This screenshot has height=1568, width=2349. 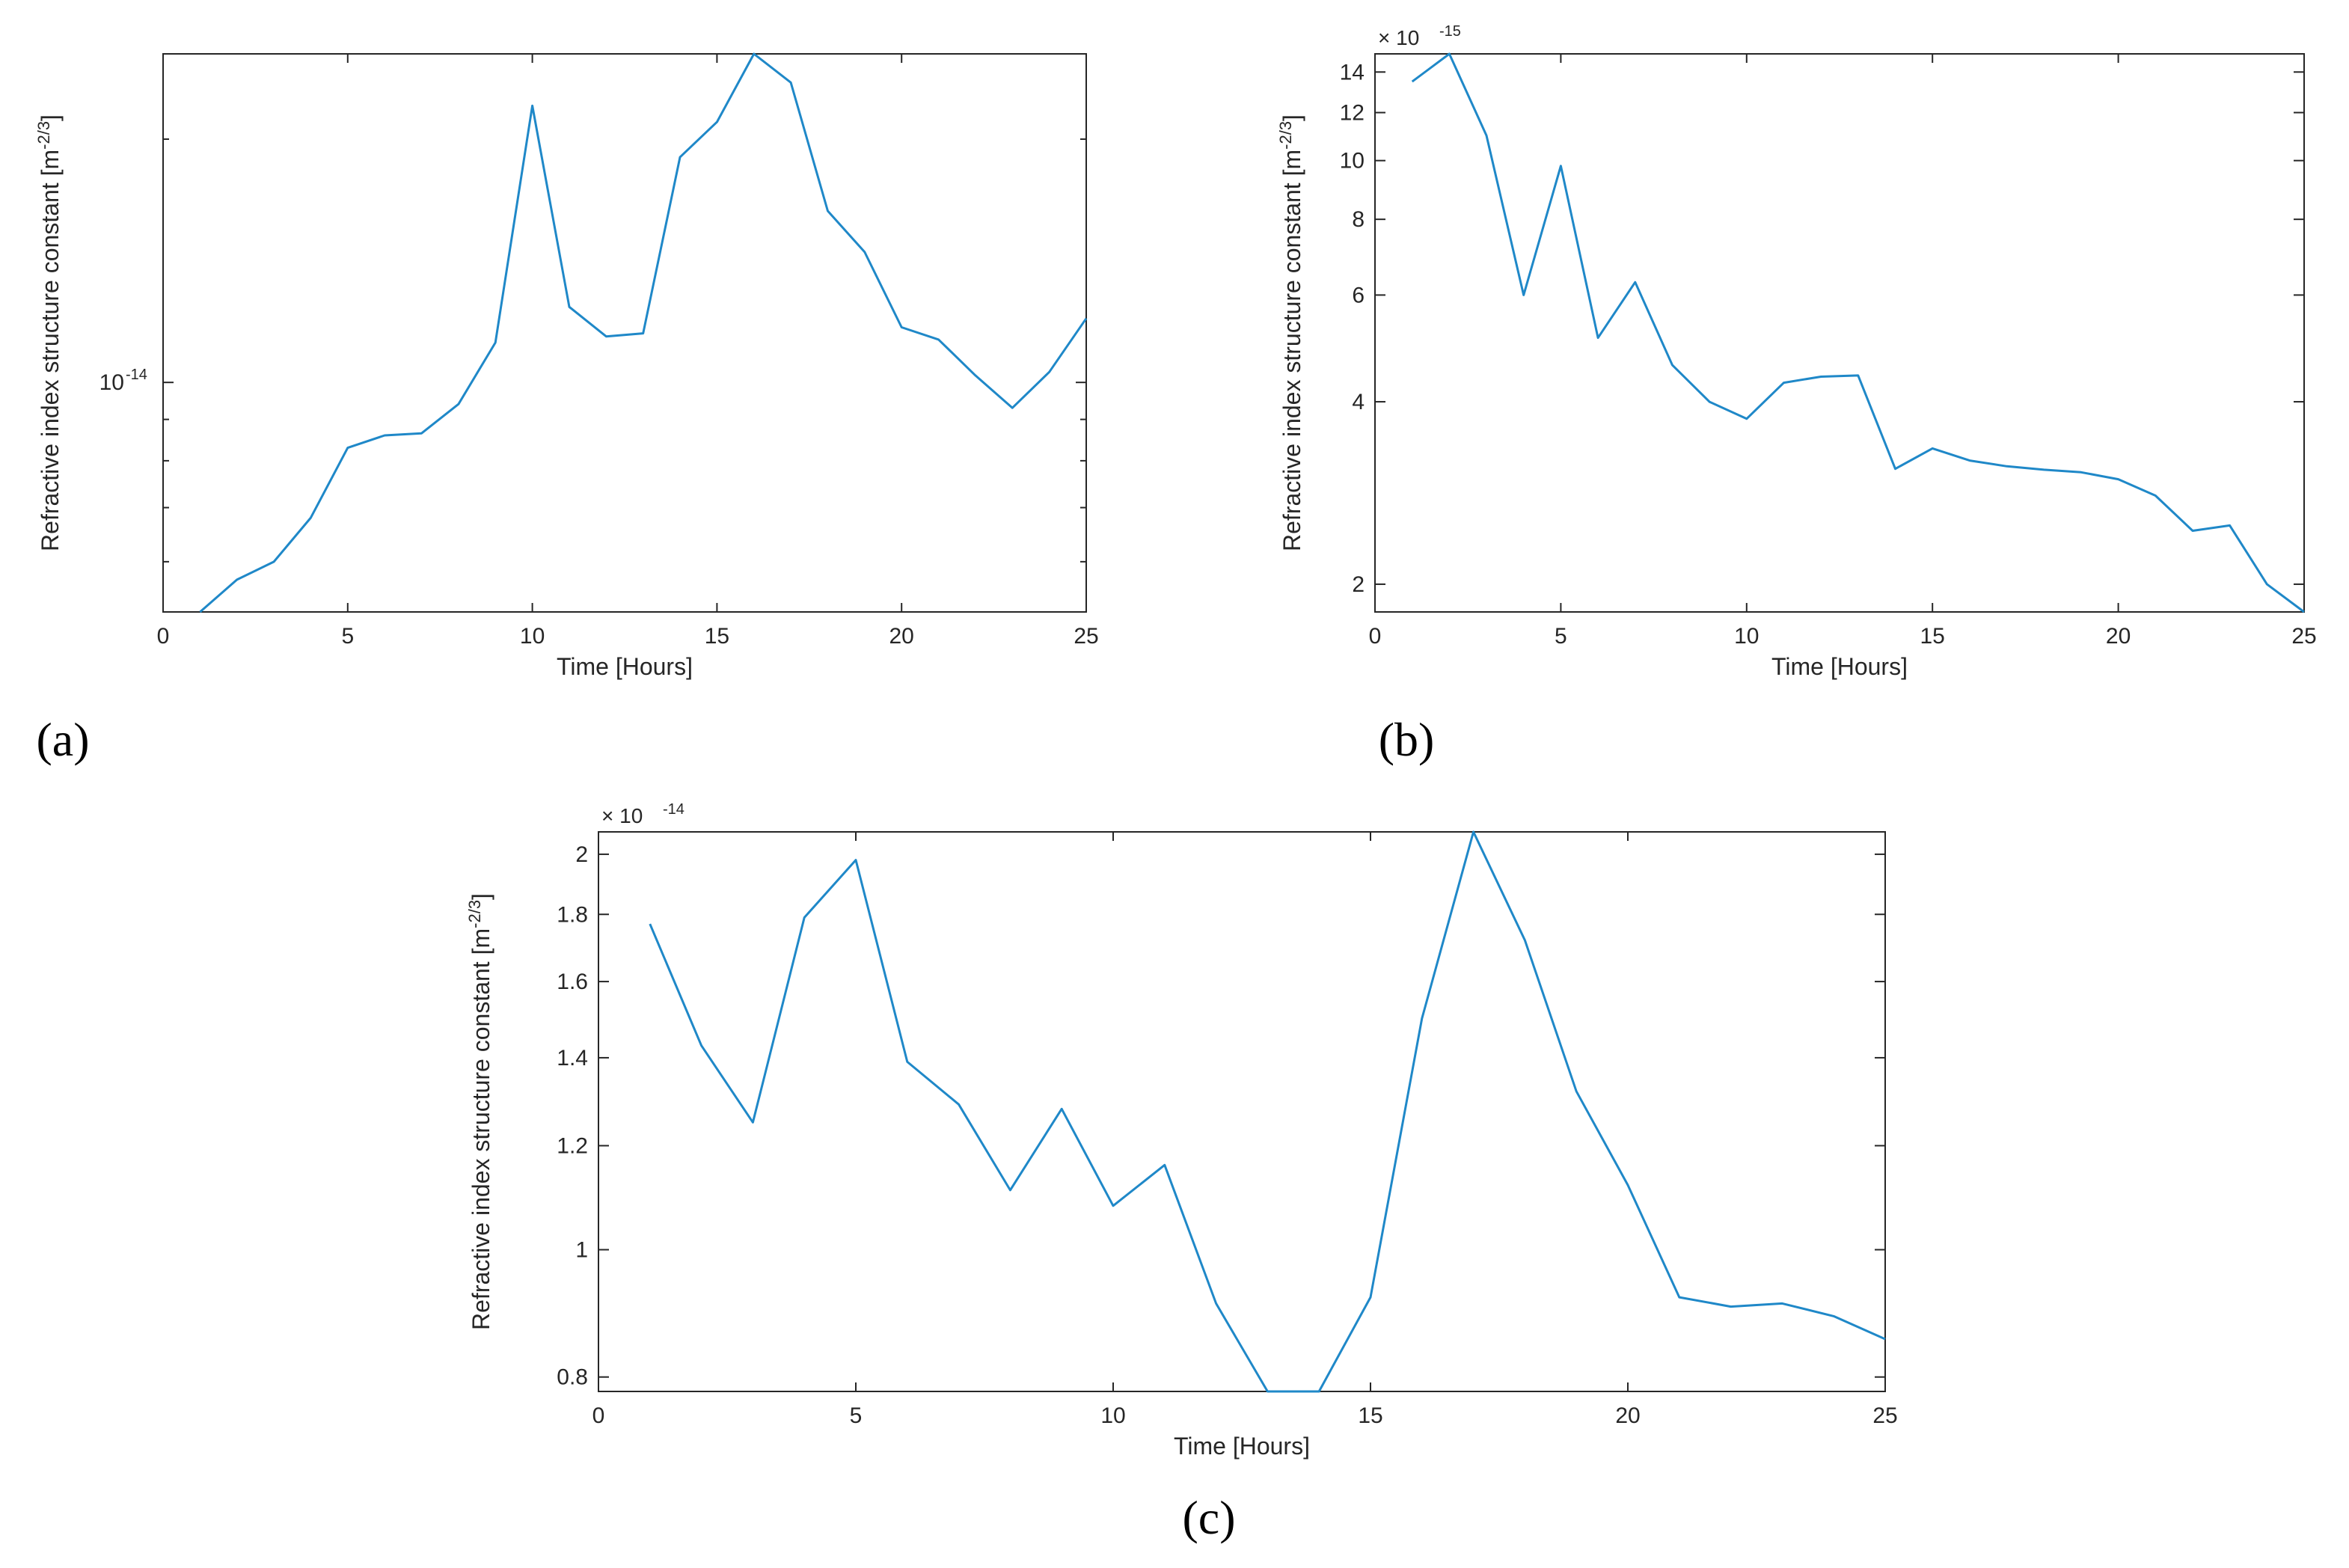 What do you see at coordinates (2303, 636) in the screenshot?
I see `x-tick-label-b: 25` at bounding box center [2303, 636].